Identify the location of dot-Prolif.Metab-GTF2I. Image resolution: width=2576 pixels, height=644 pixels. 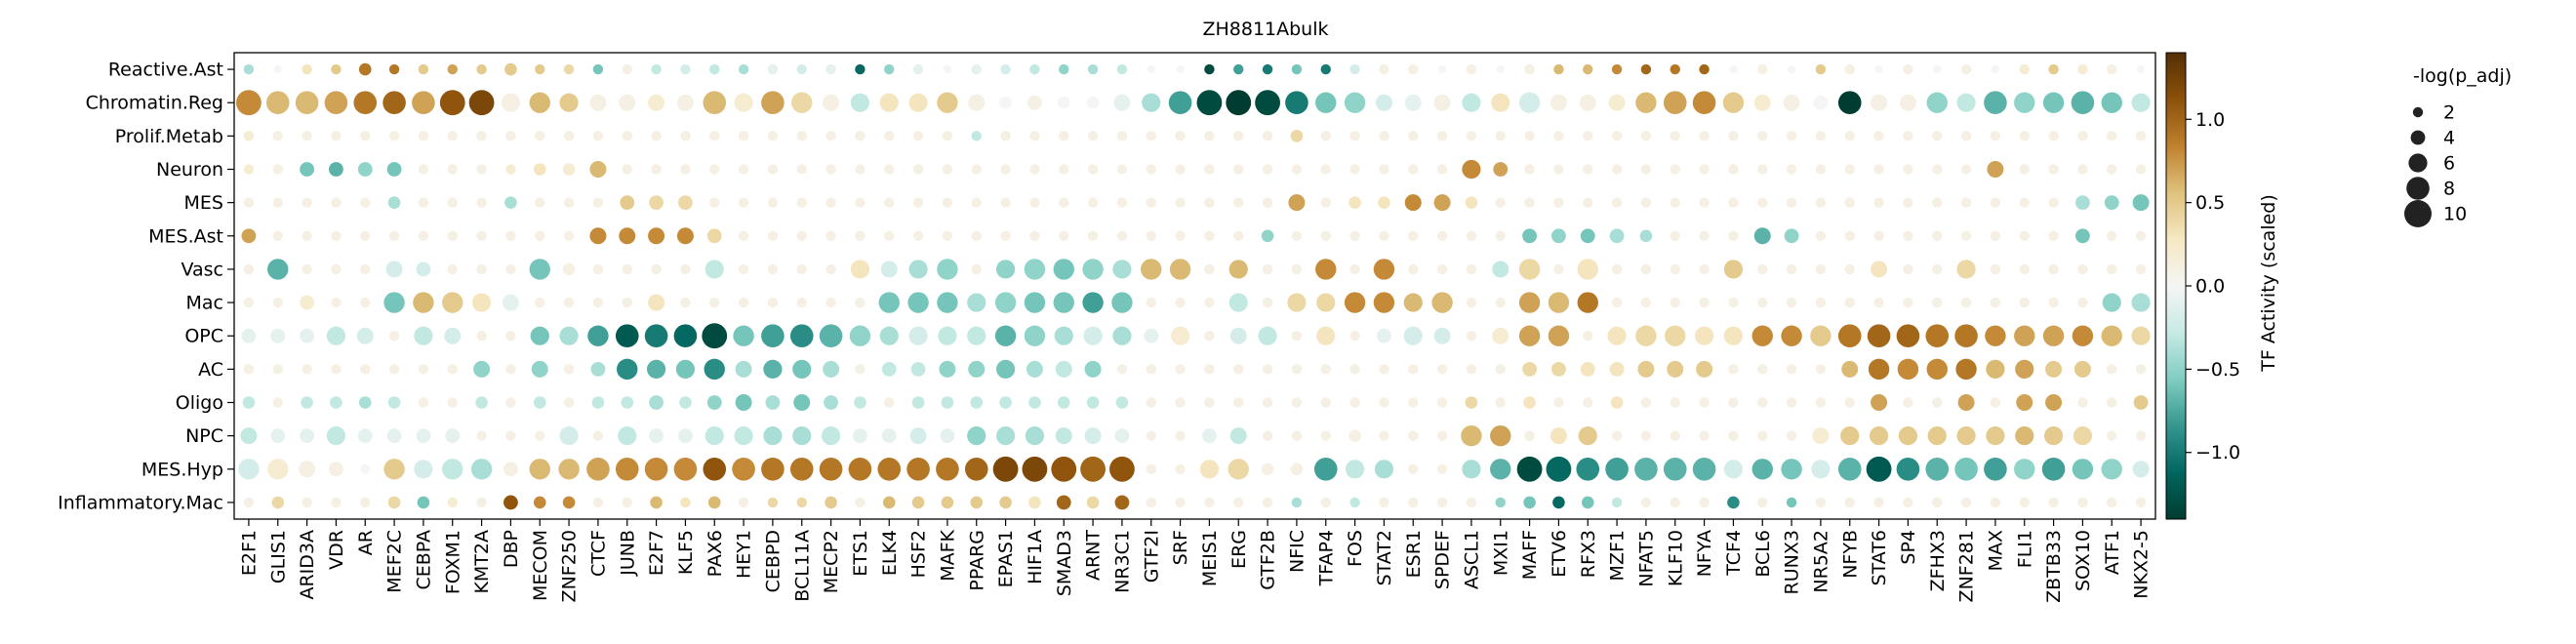
(1151, 136).